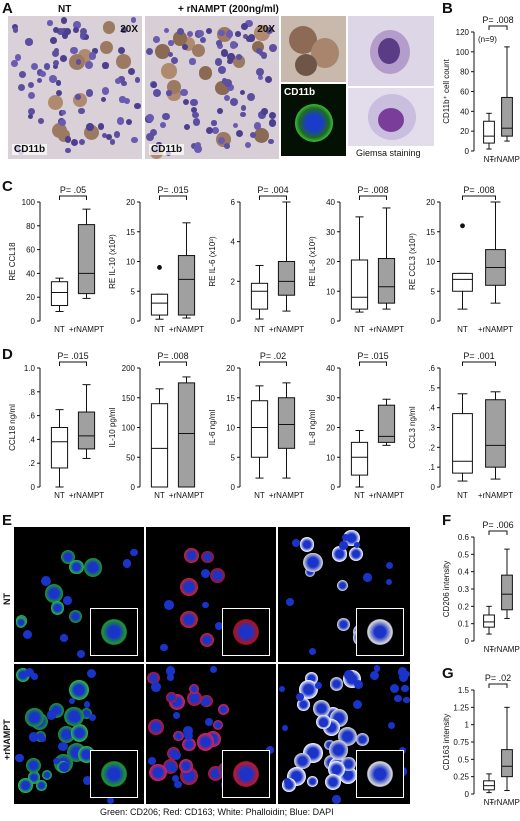 This screenshot has height=821, width=520. Describe the element at coordinates (388, 153) in the screenshot. I see `giemsa-staining-label: Giemsa staining` at that location.